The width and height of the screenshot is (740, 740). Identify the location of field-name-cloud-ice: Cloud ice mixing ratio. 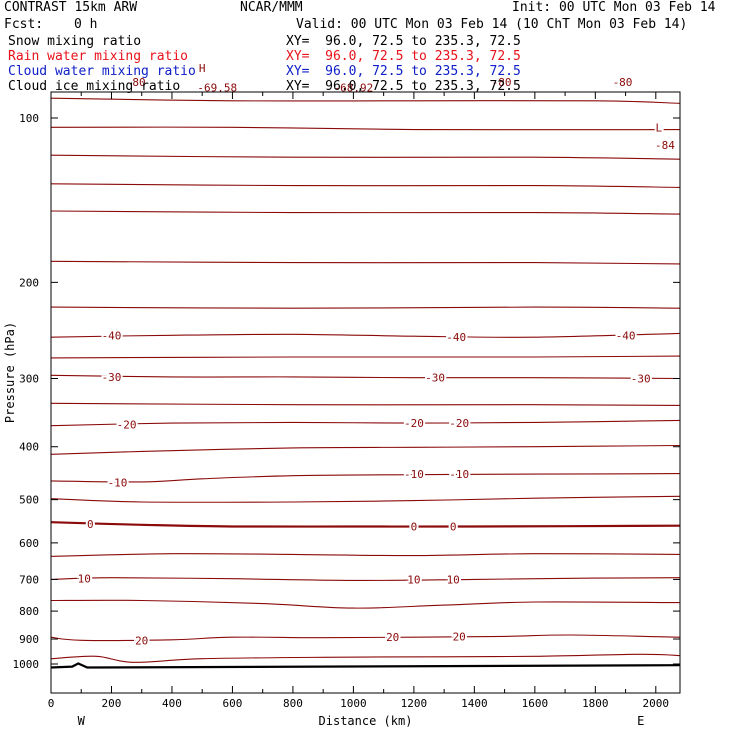
(94, 86).